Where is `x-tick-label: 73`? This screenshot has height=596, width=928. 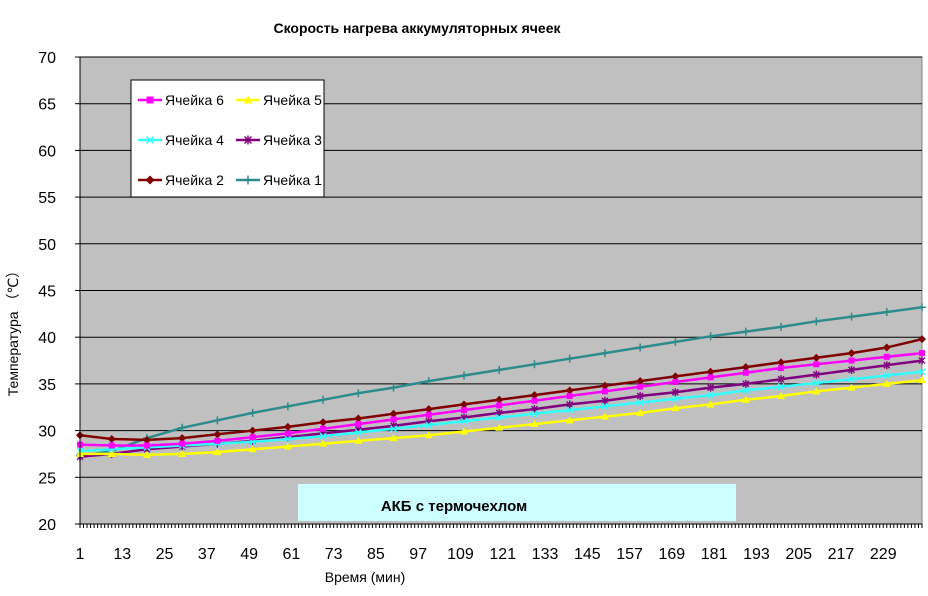
x-tick-label: 73 is located at coordinates (334, 554).